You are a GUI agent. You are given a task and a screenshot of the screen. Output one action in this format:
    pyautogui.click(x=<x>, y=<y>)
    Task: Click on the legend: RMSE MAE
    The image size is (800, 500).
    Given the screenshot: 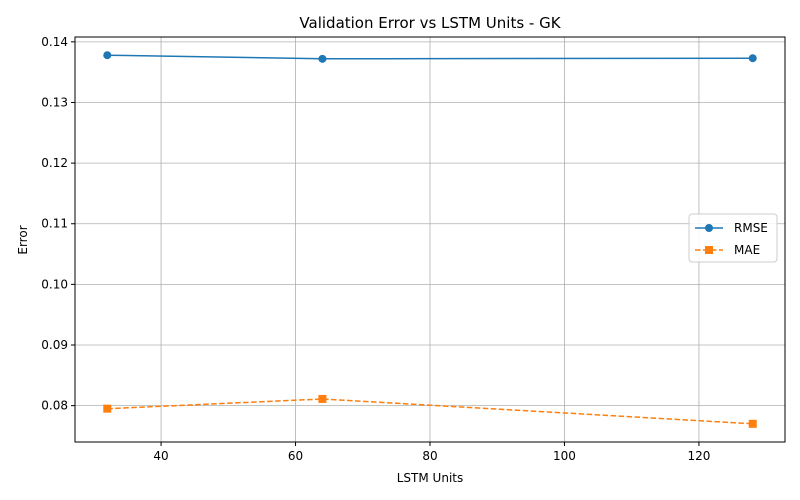 What is the action you would take?
    pyautogui.click(x=733, y=238)
    